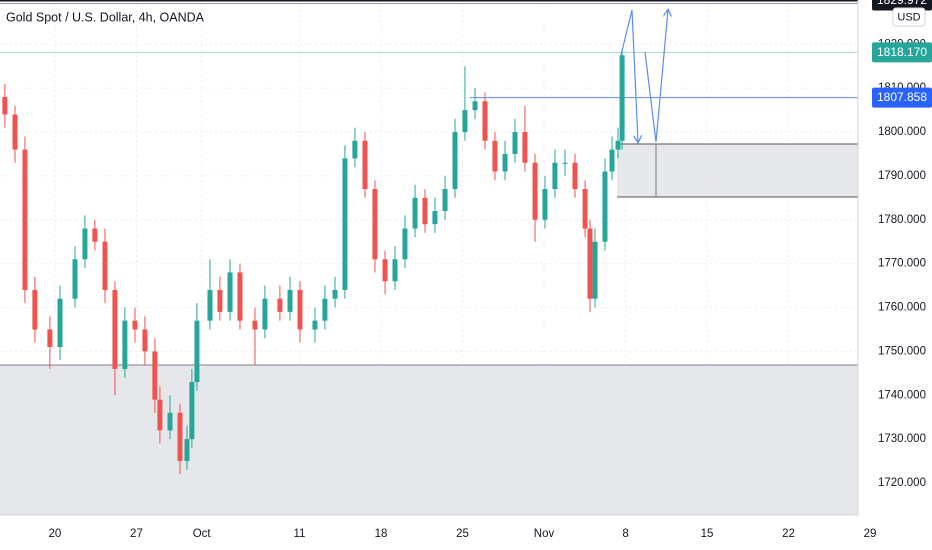 Image resolution: width=932 pixels, height=550 pixels. Describe the element at coordinates (902, 3) in the screenshot. I see `price-tag-label: 1829.972` at that location.